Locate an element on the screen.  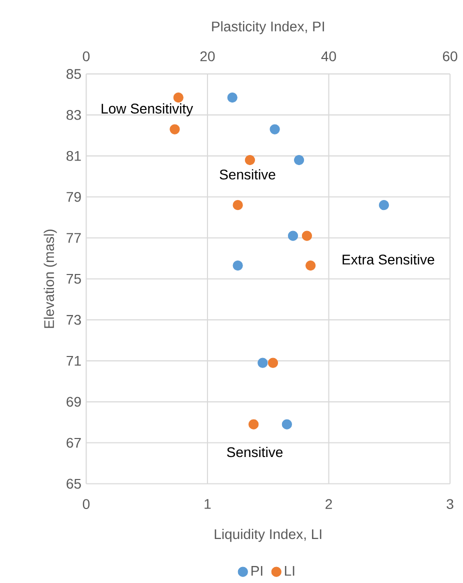
x-tick-label: 1 is located at coordinates (207, 504).